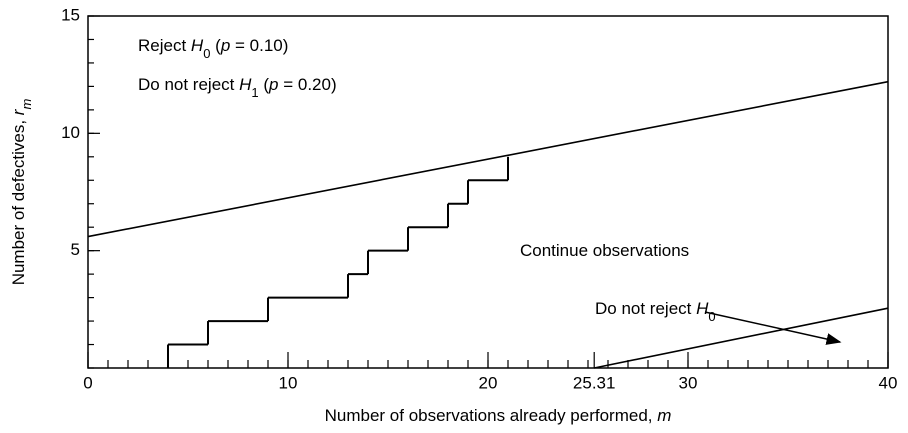 The image size is (908, 433). I want to click on x-tick-label: 10, so click(288, 382).